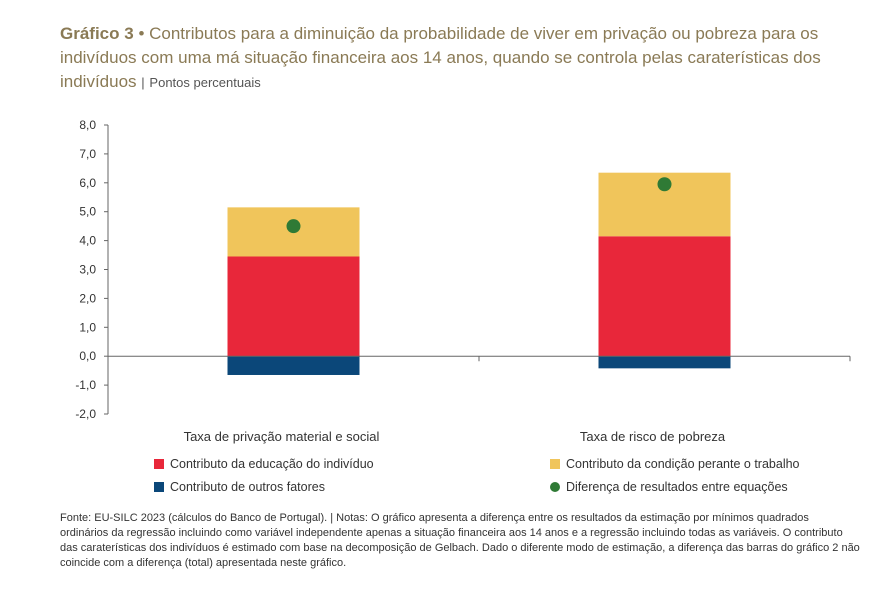 The width and height of the screenshot is (891, 604). I want to click on chart-units: Pontos percentuais, so click(205, 82).